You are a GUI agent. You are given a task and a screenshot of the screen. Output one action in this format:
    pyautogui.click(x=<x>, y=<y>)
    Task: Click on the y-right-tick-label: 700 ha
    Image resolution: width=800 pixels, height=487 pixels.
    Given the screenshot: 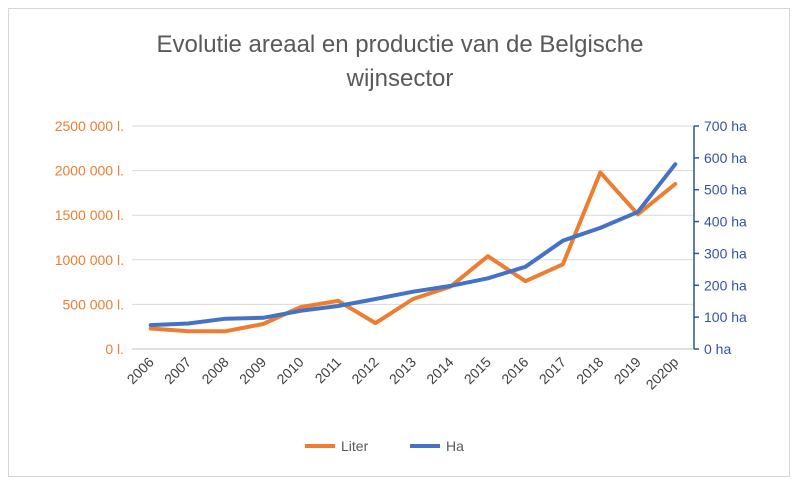 What is the action you would take?
    pyautogui.click(x=725, y=126)
    